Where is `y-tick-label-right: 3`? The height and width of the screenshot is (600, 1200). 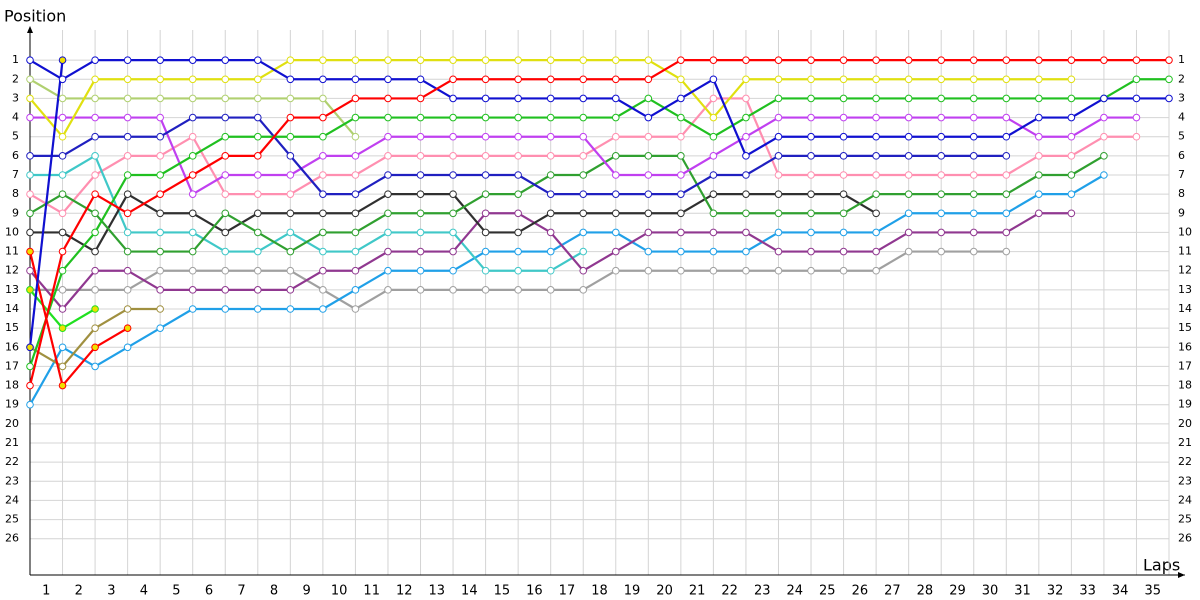
y-tick-label-right: 3 is located at coordinates (1181, 97).